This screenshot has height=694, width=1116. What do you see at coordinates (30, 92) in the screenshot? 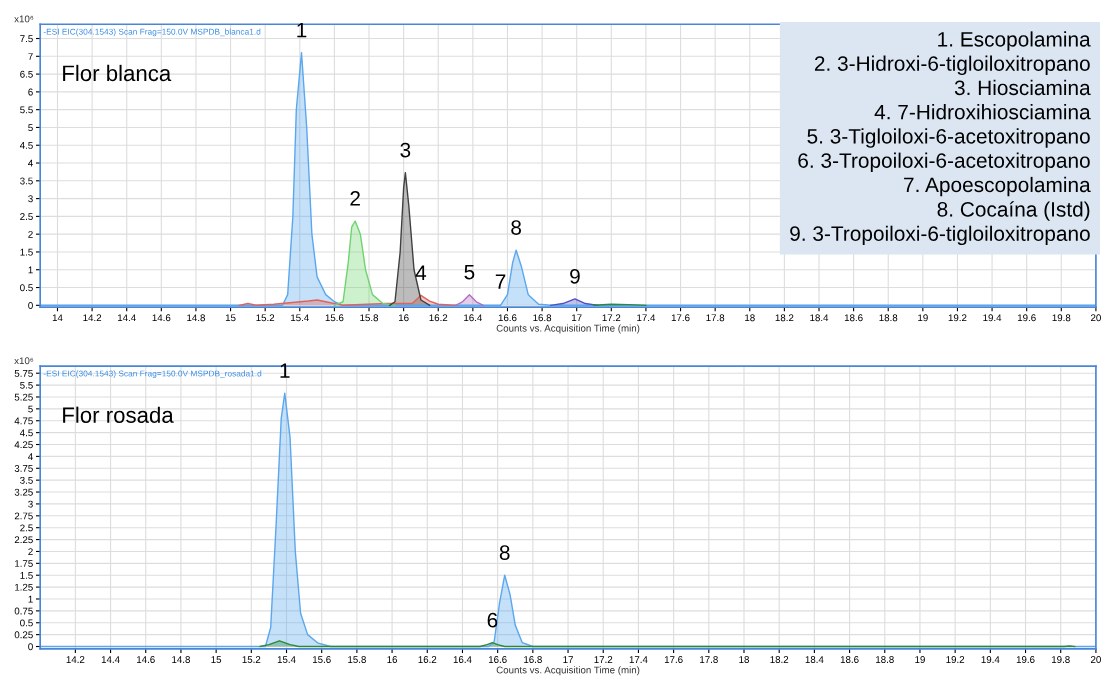
I see `y-tick-label: 6` at bounding box center [30, 92].